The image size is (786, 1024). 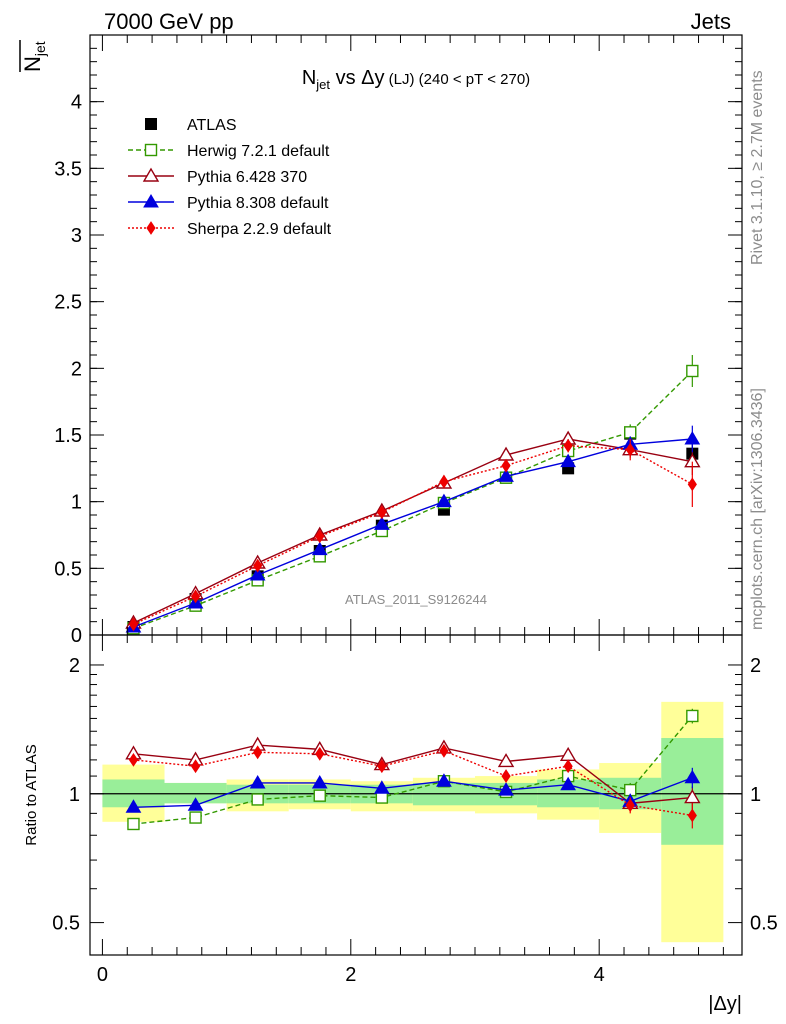 I want to click on main-y-tick-label: 0.5, so click(x=68, y=569).